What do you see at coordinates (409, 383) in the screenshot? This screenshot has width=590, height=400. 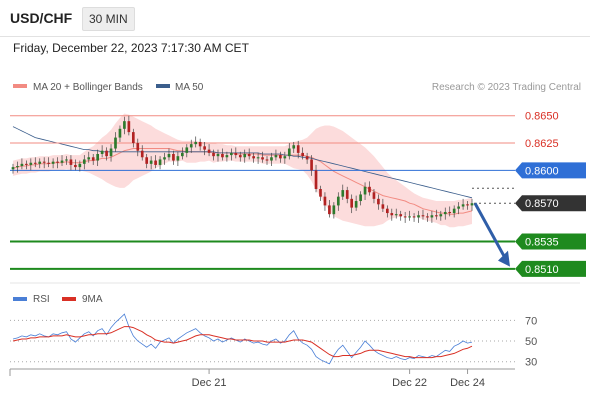 I see `x-axis-label-1: Dec 22` at bounding box center [409, 383].